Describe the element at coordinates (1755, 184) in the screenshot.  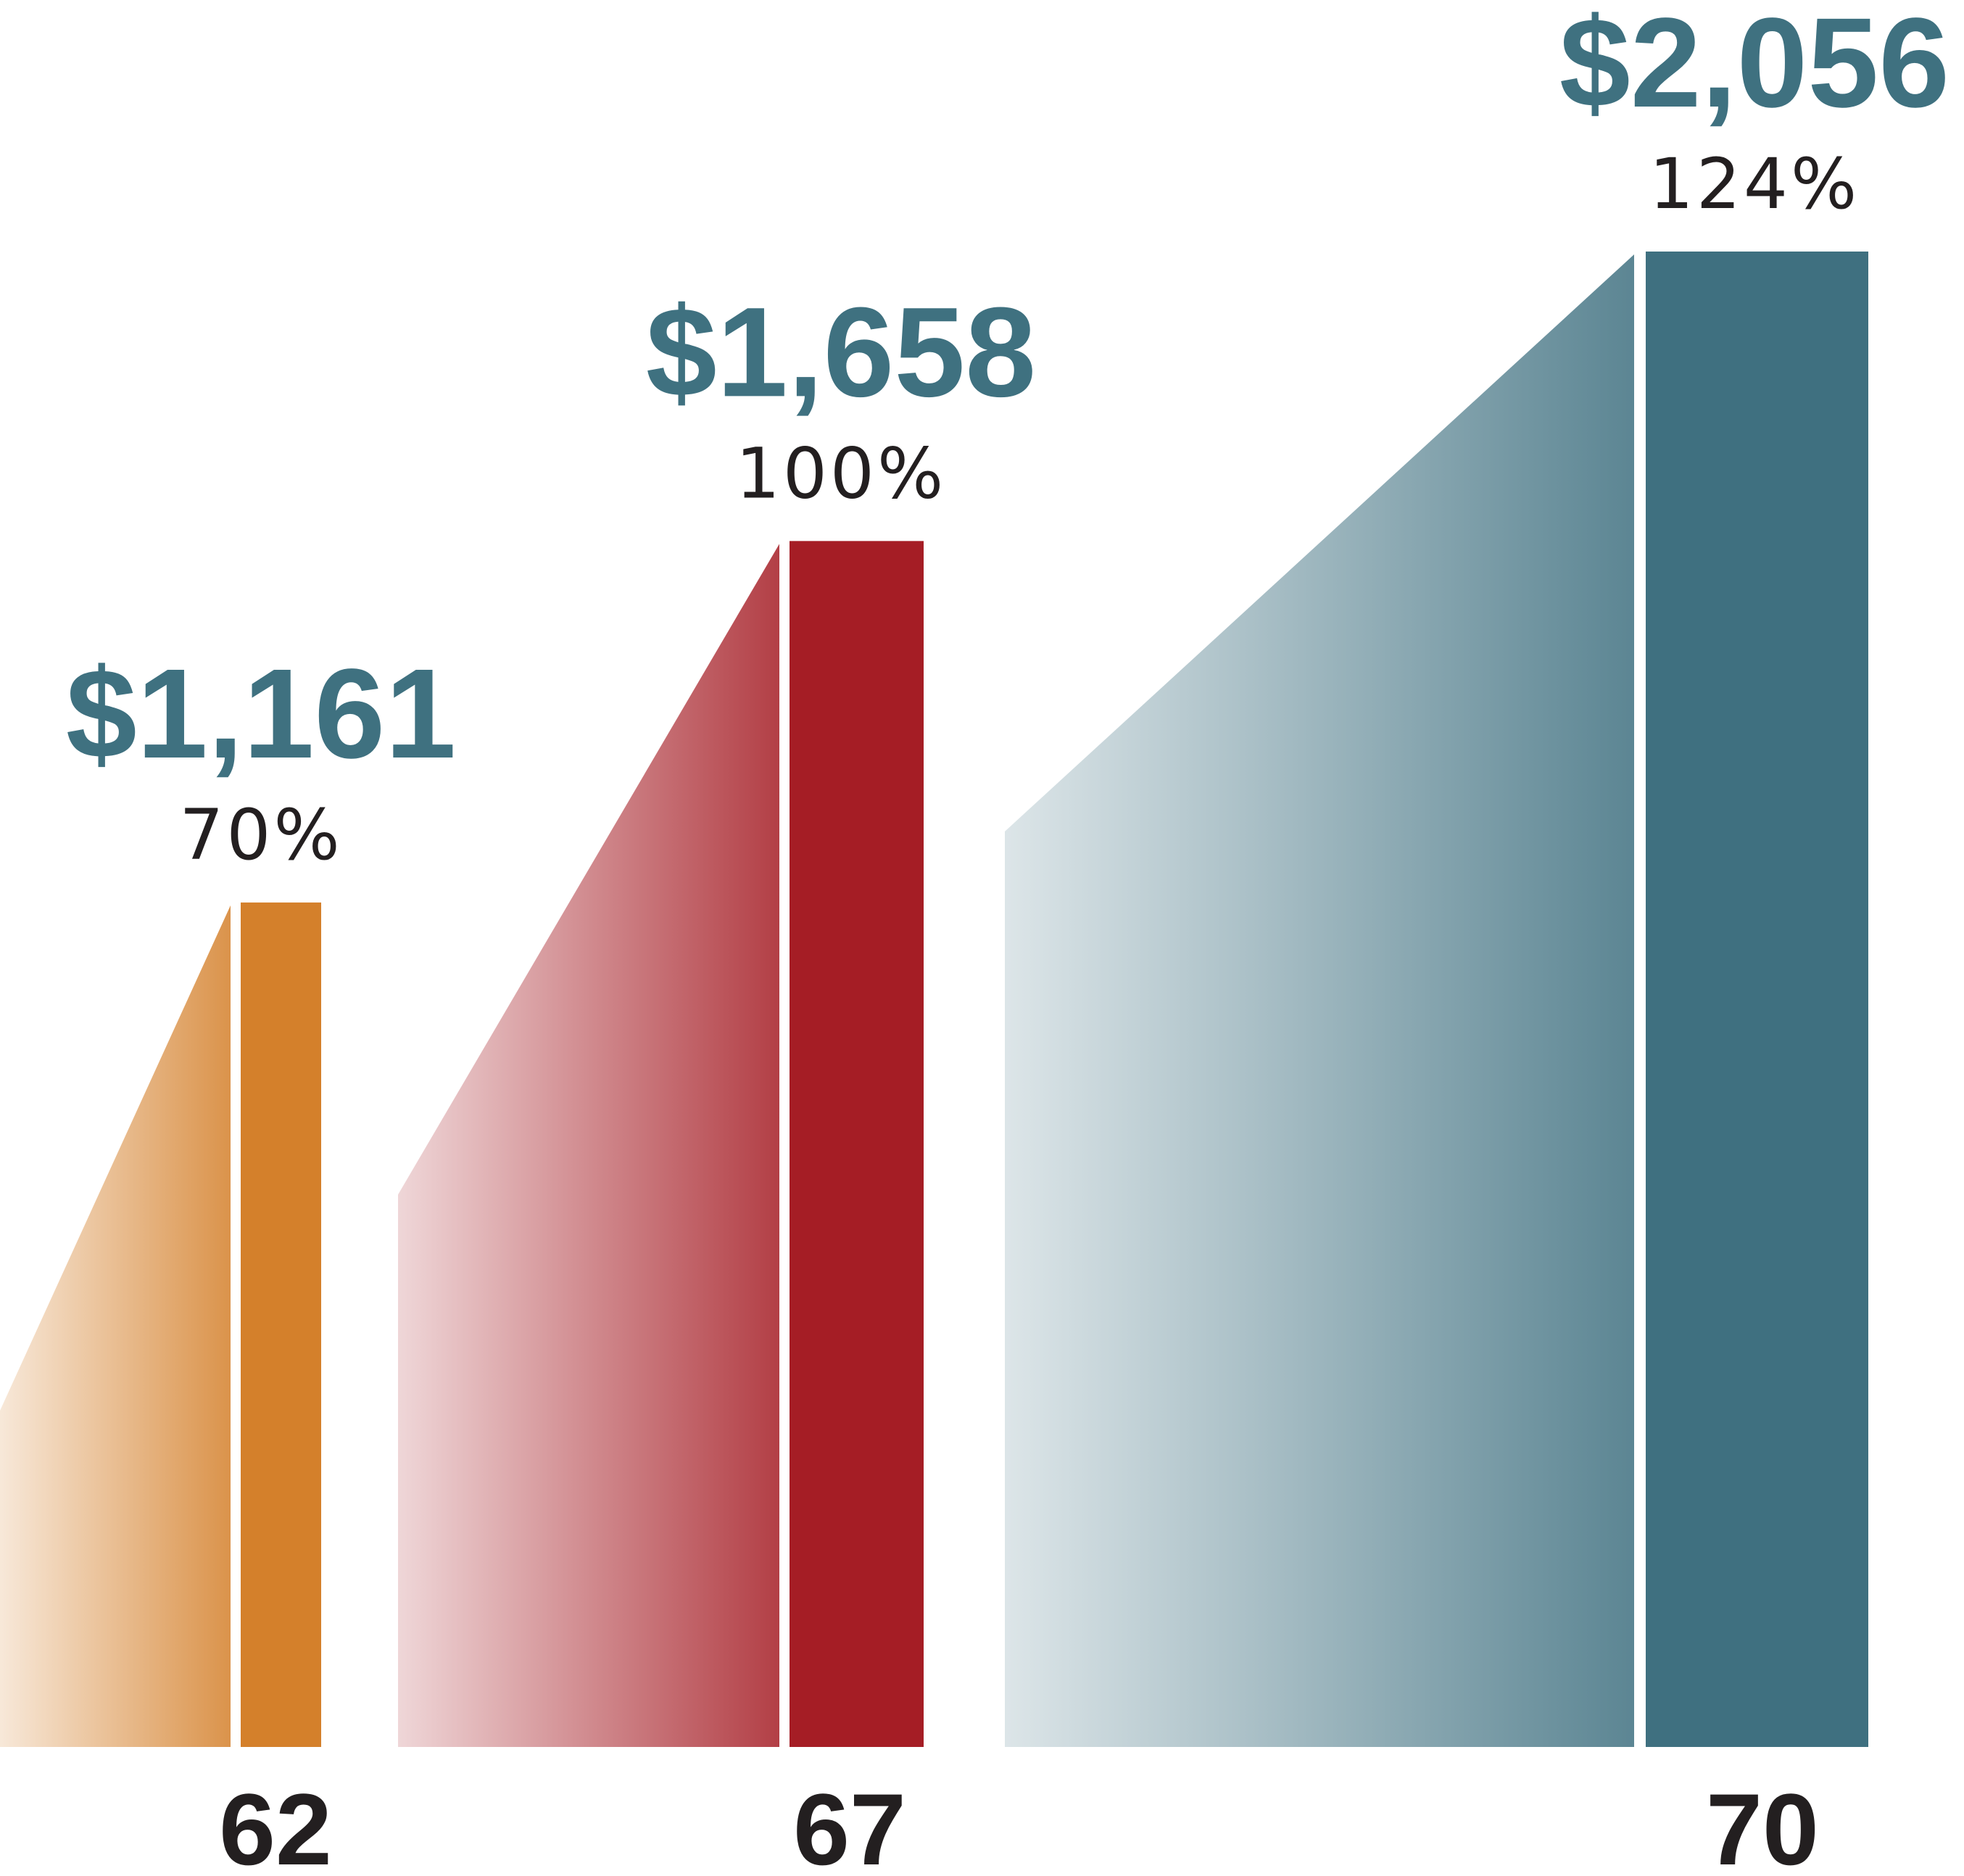
I see `percent-label-70: 124%` at that location.